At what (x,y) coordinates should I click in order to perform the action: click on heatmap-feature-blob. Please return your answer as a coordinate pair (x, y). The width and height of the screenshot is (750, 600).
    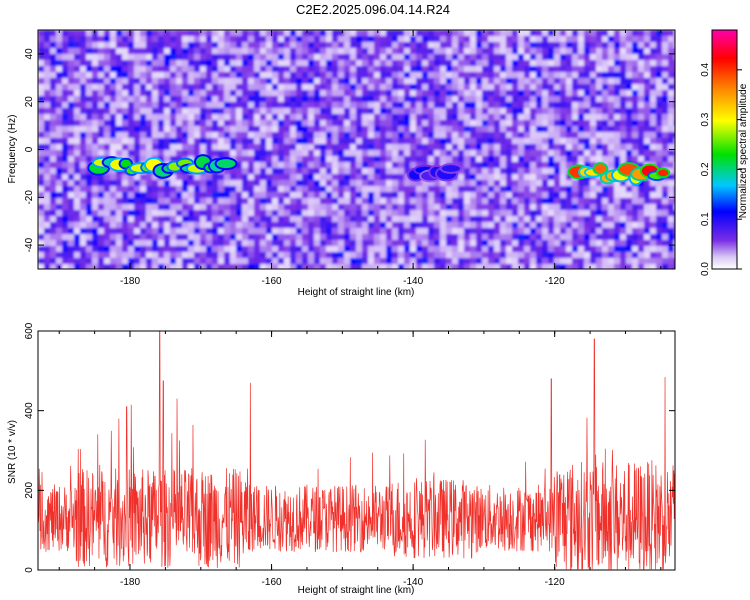
    Looking at the image, I should click on (226, 164).